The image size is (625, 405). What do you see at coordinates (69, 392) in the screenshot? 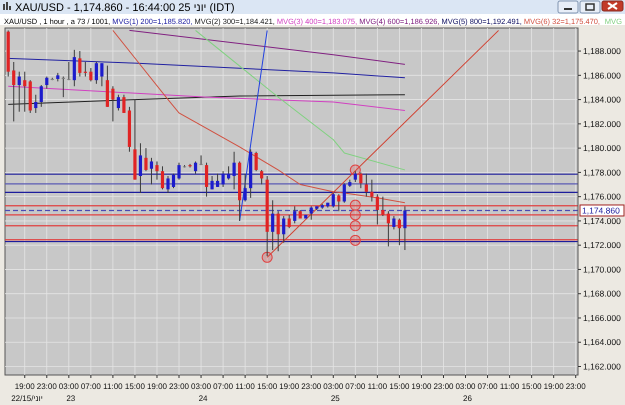
I see `x-tick-label: 03:00 23` at bounding box center [69, 392].